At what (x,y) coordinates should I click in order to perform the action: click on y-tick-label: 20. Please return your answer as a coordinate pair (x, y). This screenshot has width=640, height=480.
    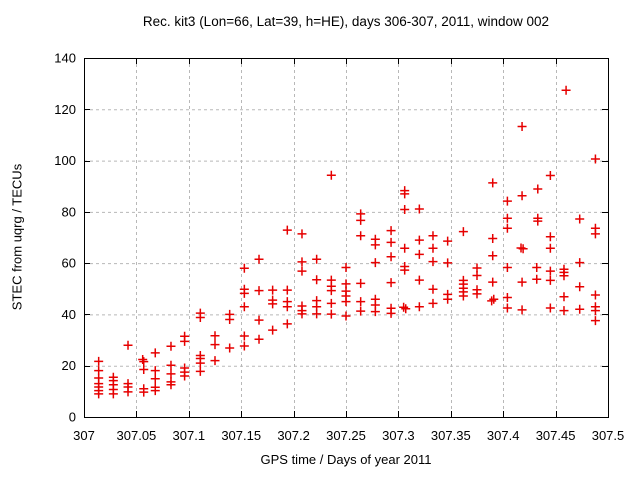
    Looking at the image, I should click on (69, 365).